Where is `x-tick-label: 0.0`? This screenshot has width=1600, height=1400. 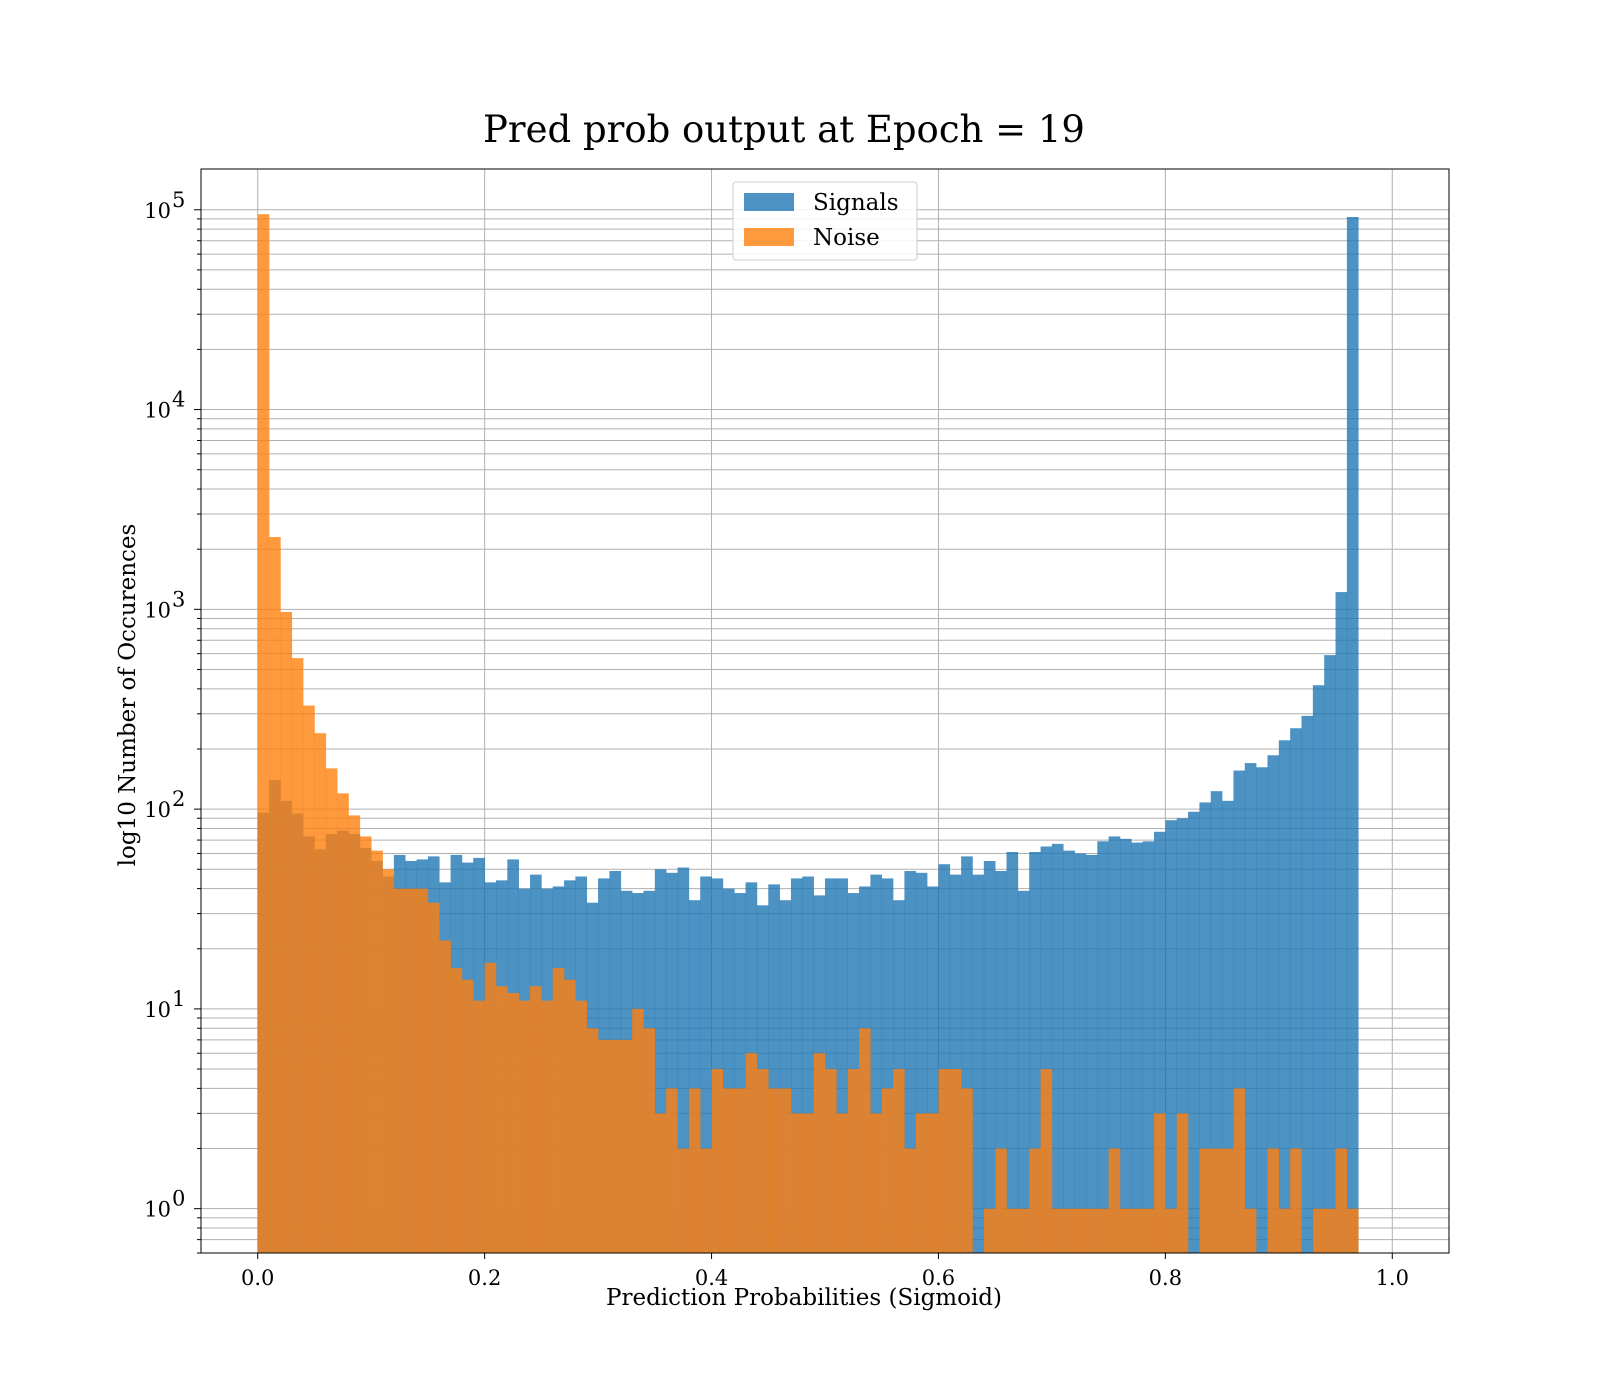
x-tick-label: 0.0 is located at coordinates (257, 1278).